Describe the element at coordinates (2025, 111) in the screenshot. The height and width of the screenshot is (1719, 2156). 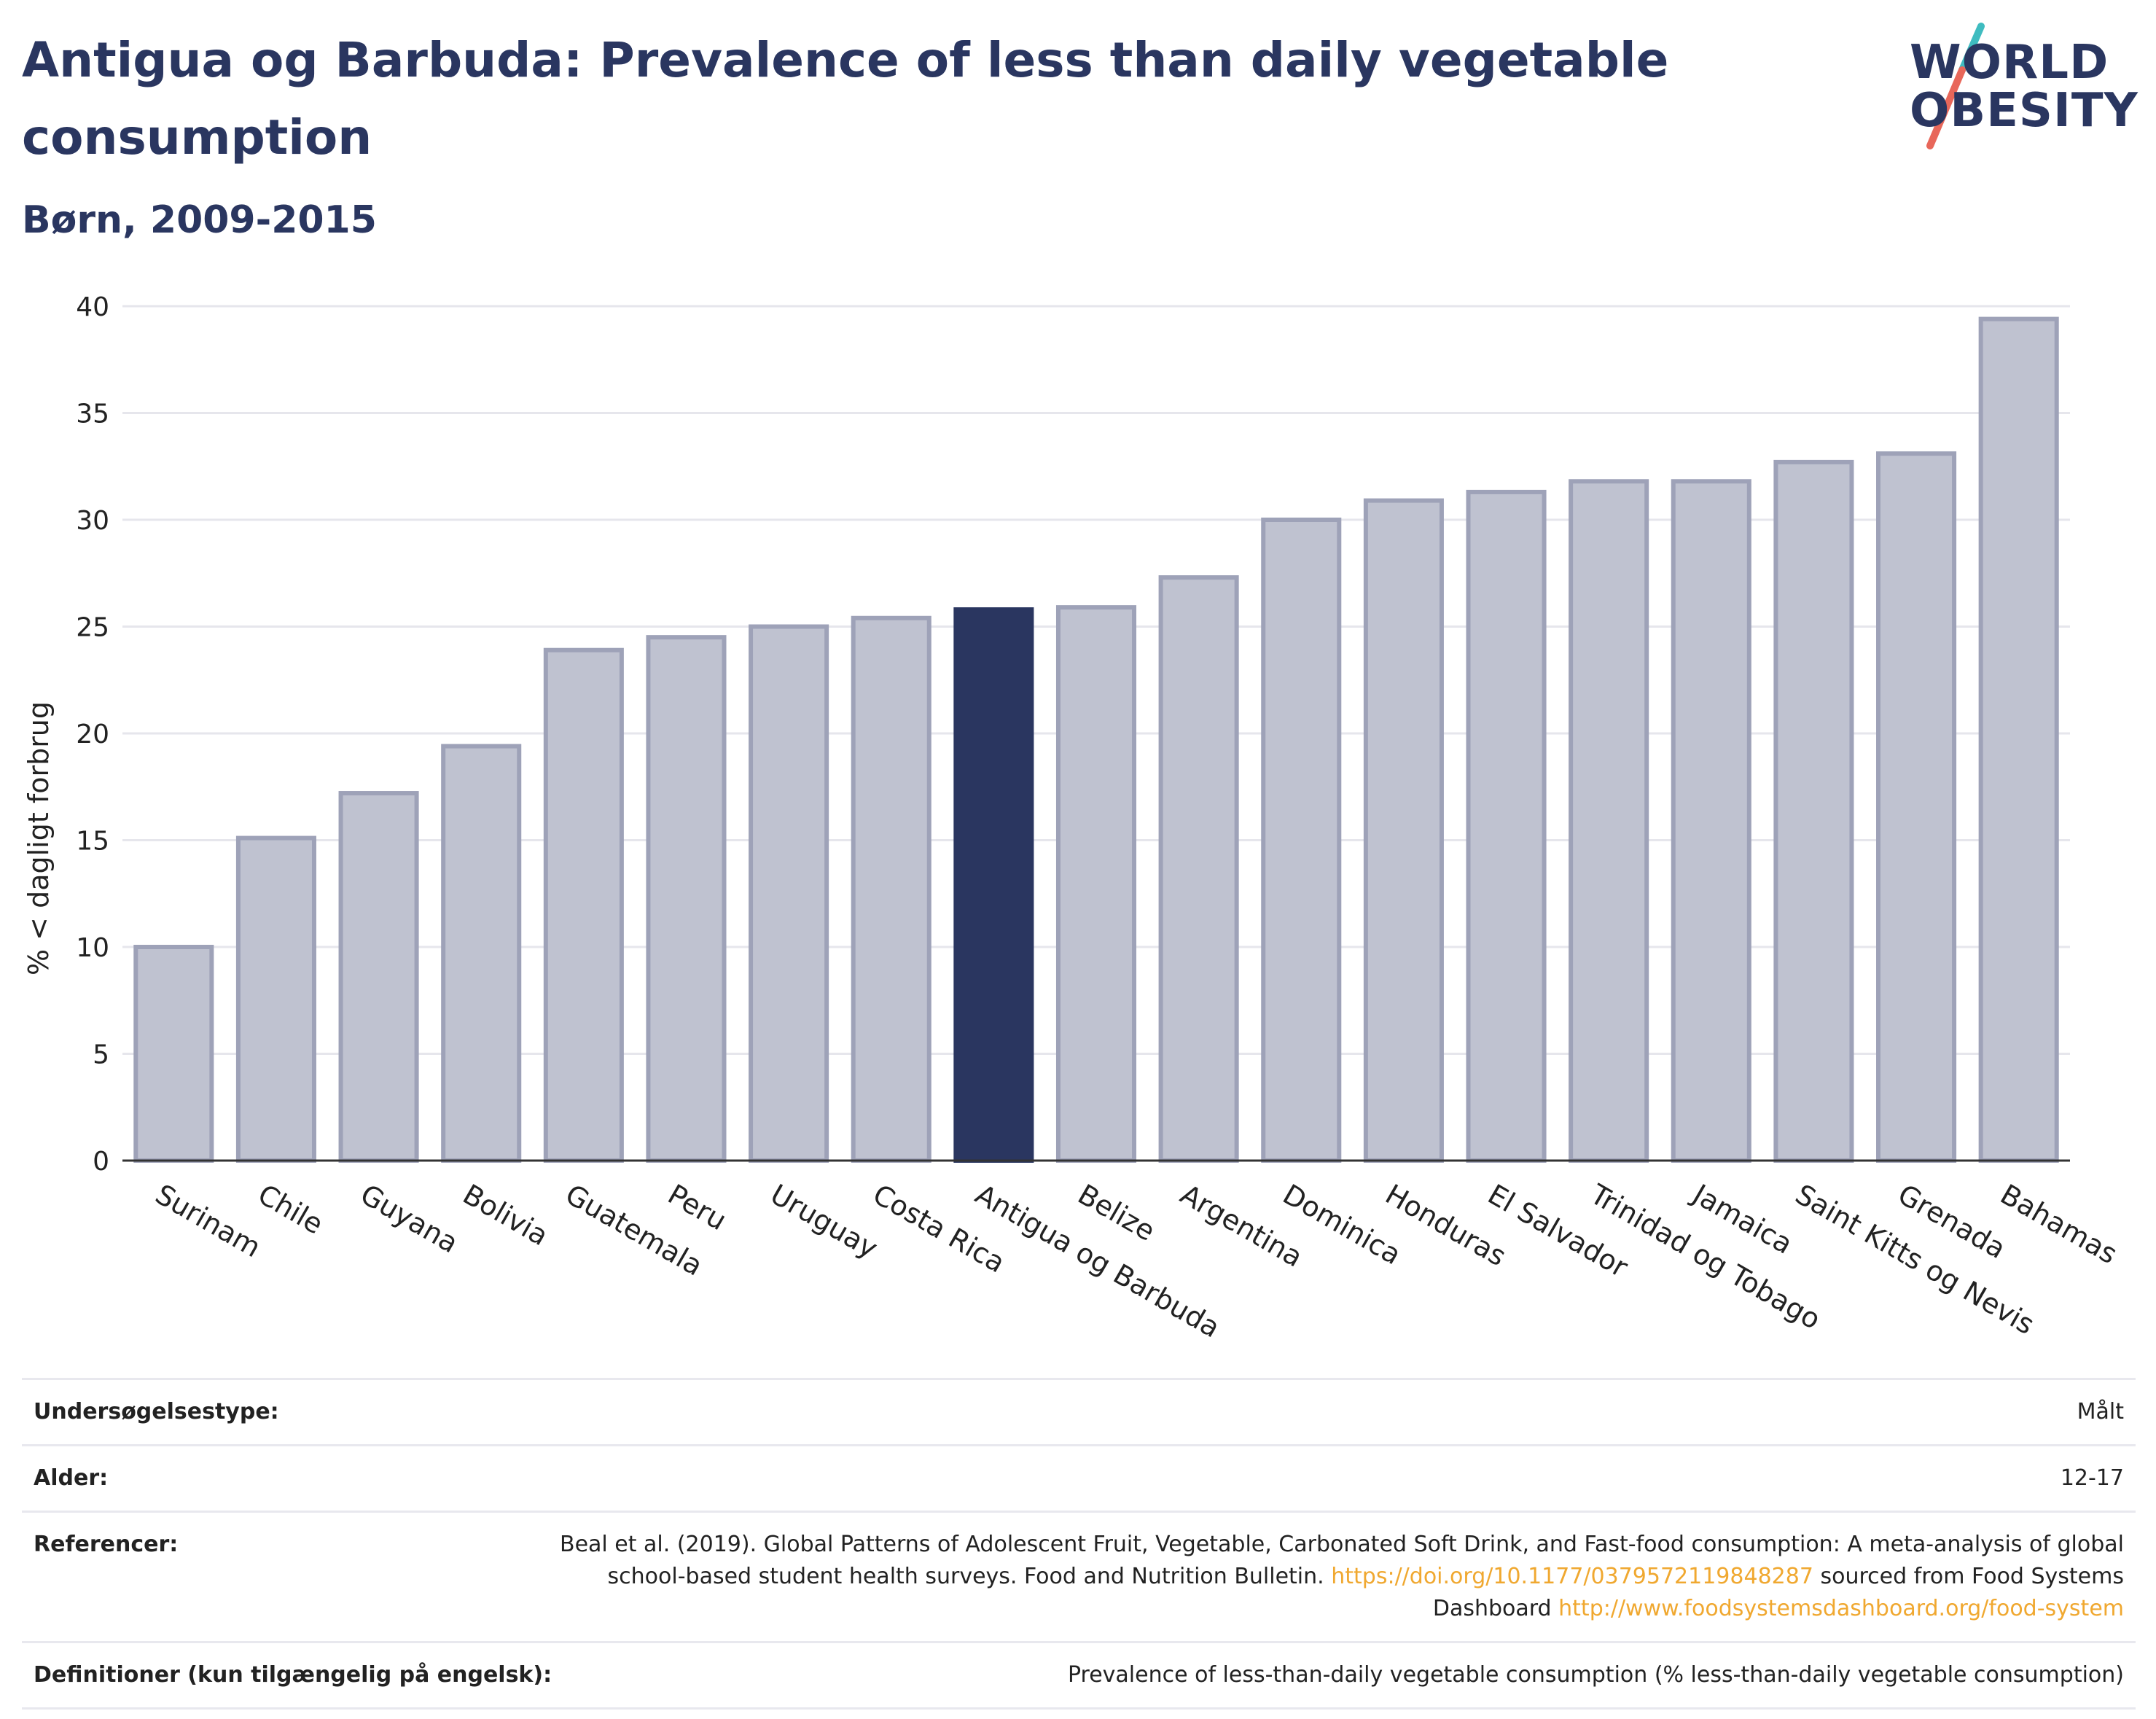
I see `logo-line-obesity: OBESITY` at that location.